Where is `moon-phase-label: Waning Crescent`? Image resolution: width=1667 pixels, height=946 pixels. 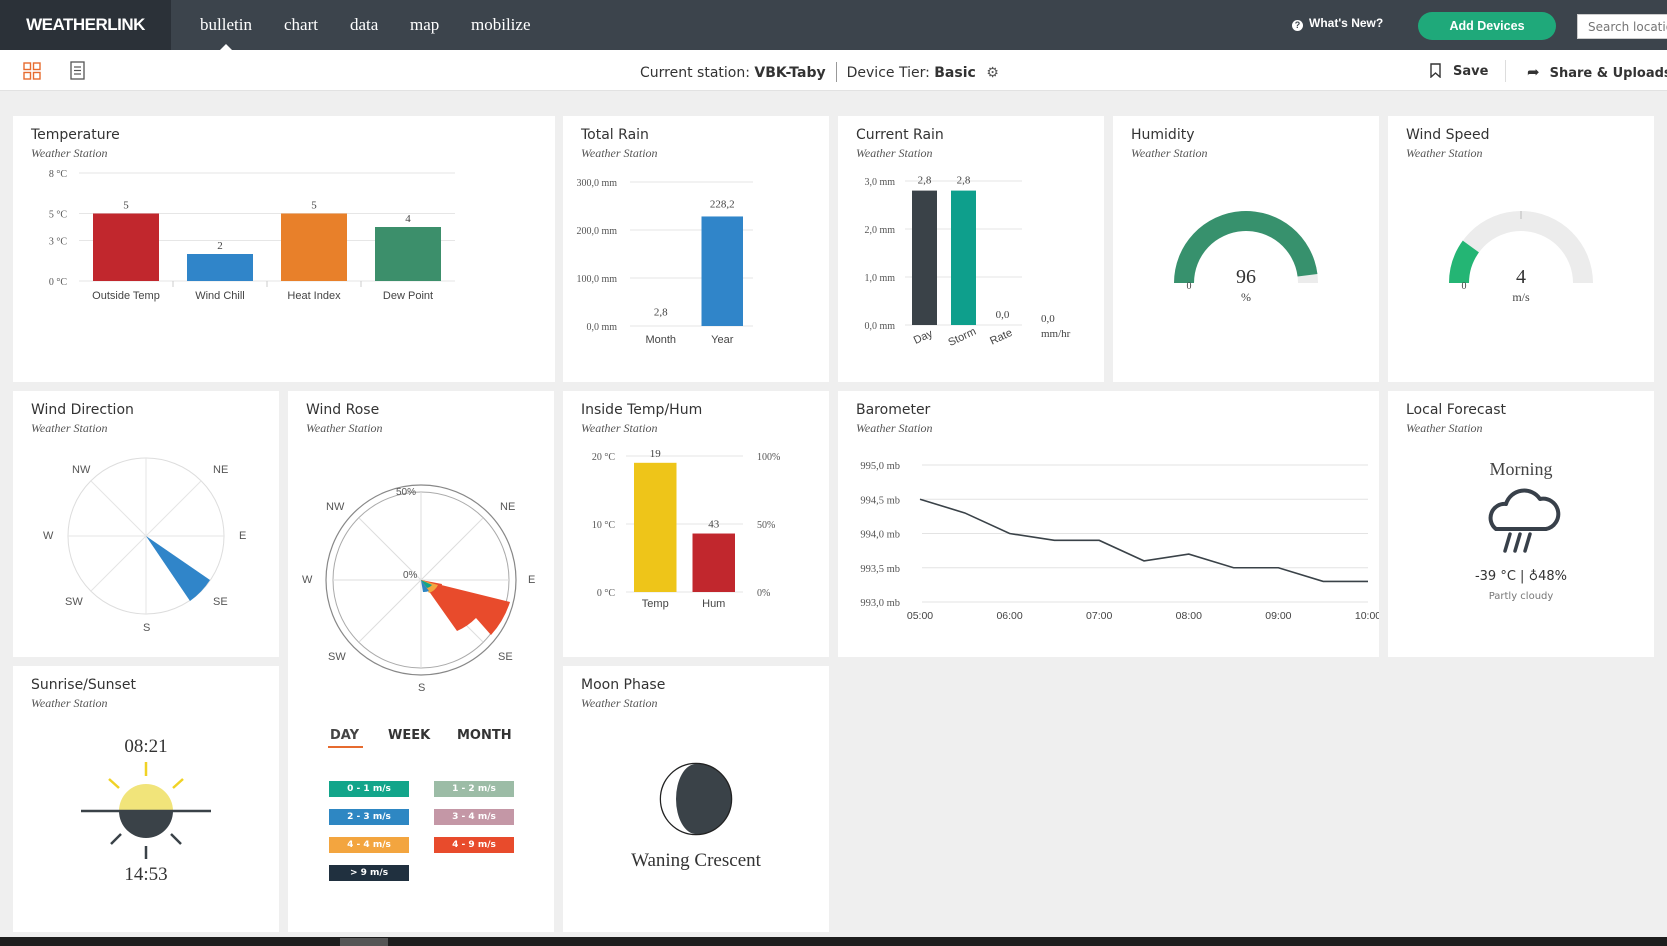 moon-phase-label: Waning Crescent is located at coordinates (696, 860).